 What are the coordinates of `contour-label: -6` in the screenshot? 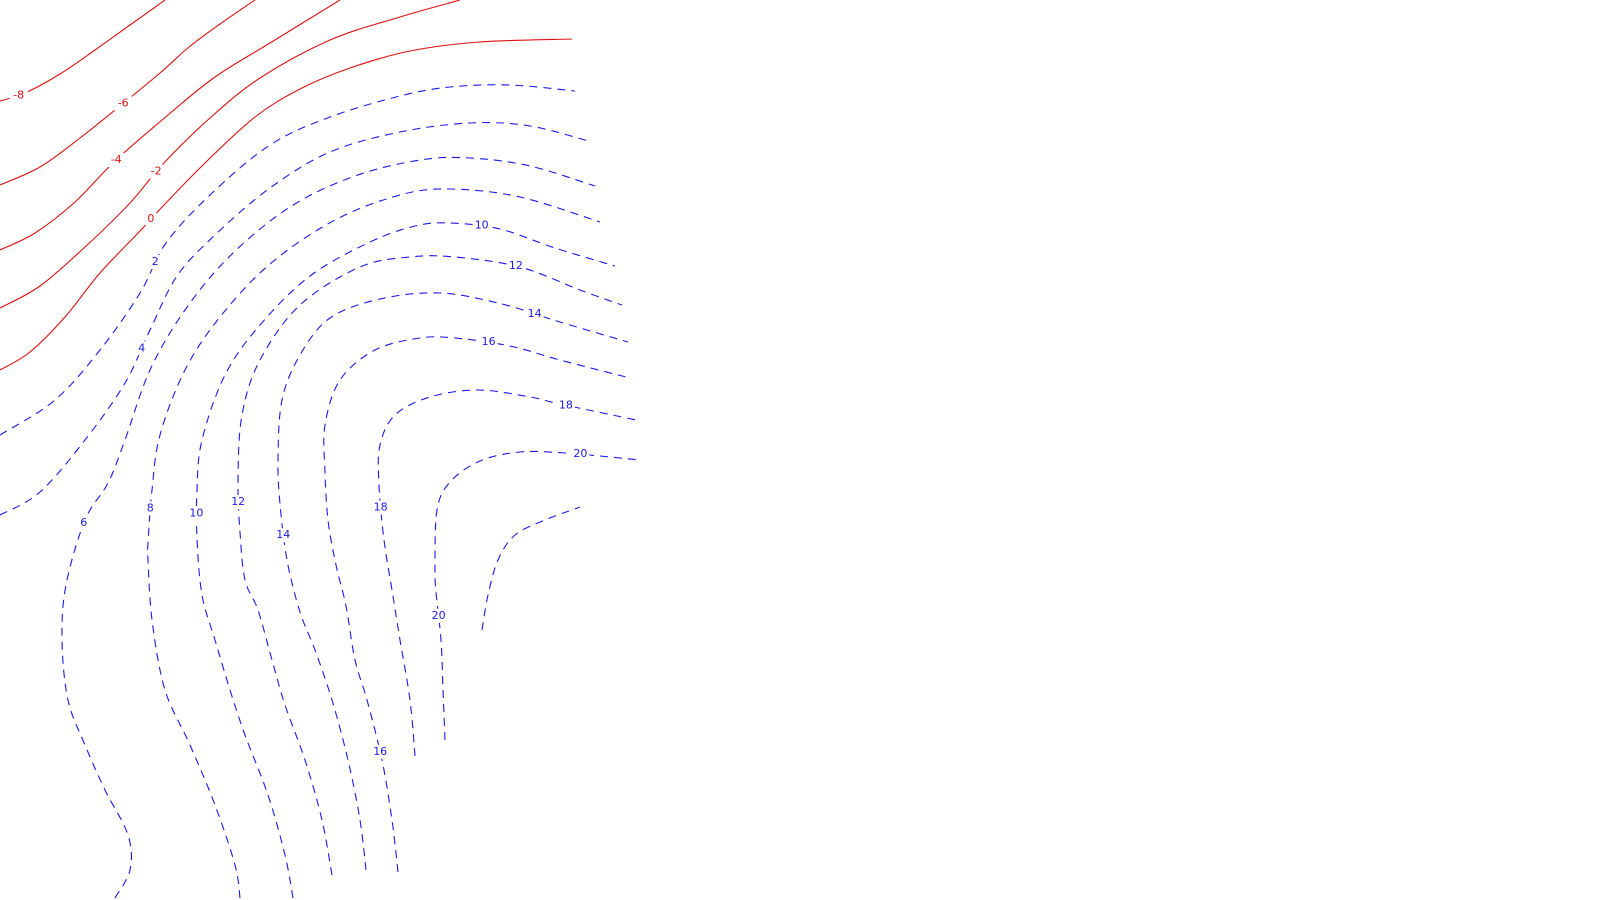 It's located at (123, 102).